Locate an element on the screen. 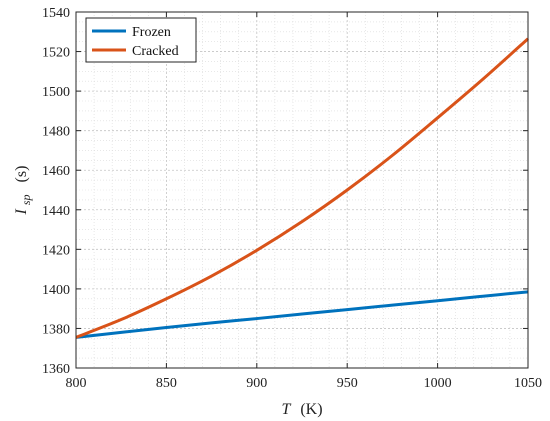  x-tick-label: 800 is located at coordinates (76, 383).